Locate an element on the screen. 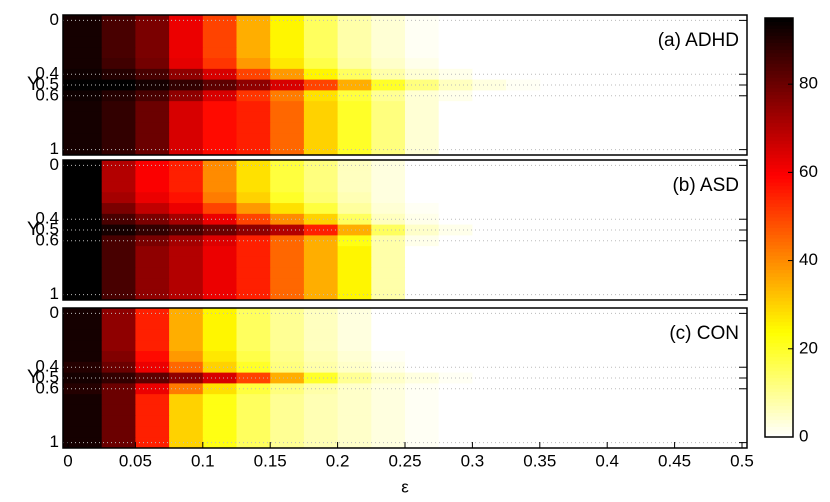 The height and width of the screenshot is (502, 830). y-tick-label: 0.5 is located at coordinates (47, 83).